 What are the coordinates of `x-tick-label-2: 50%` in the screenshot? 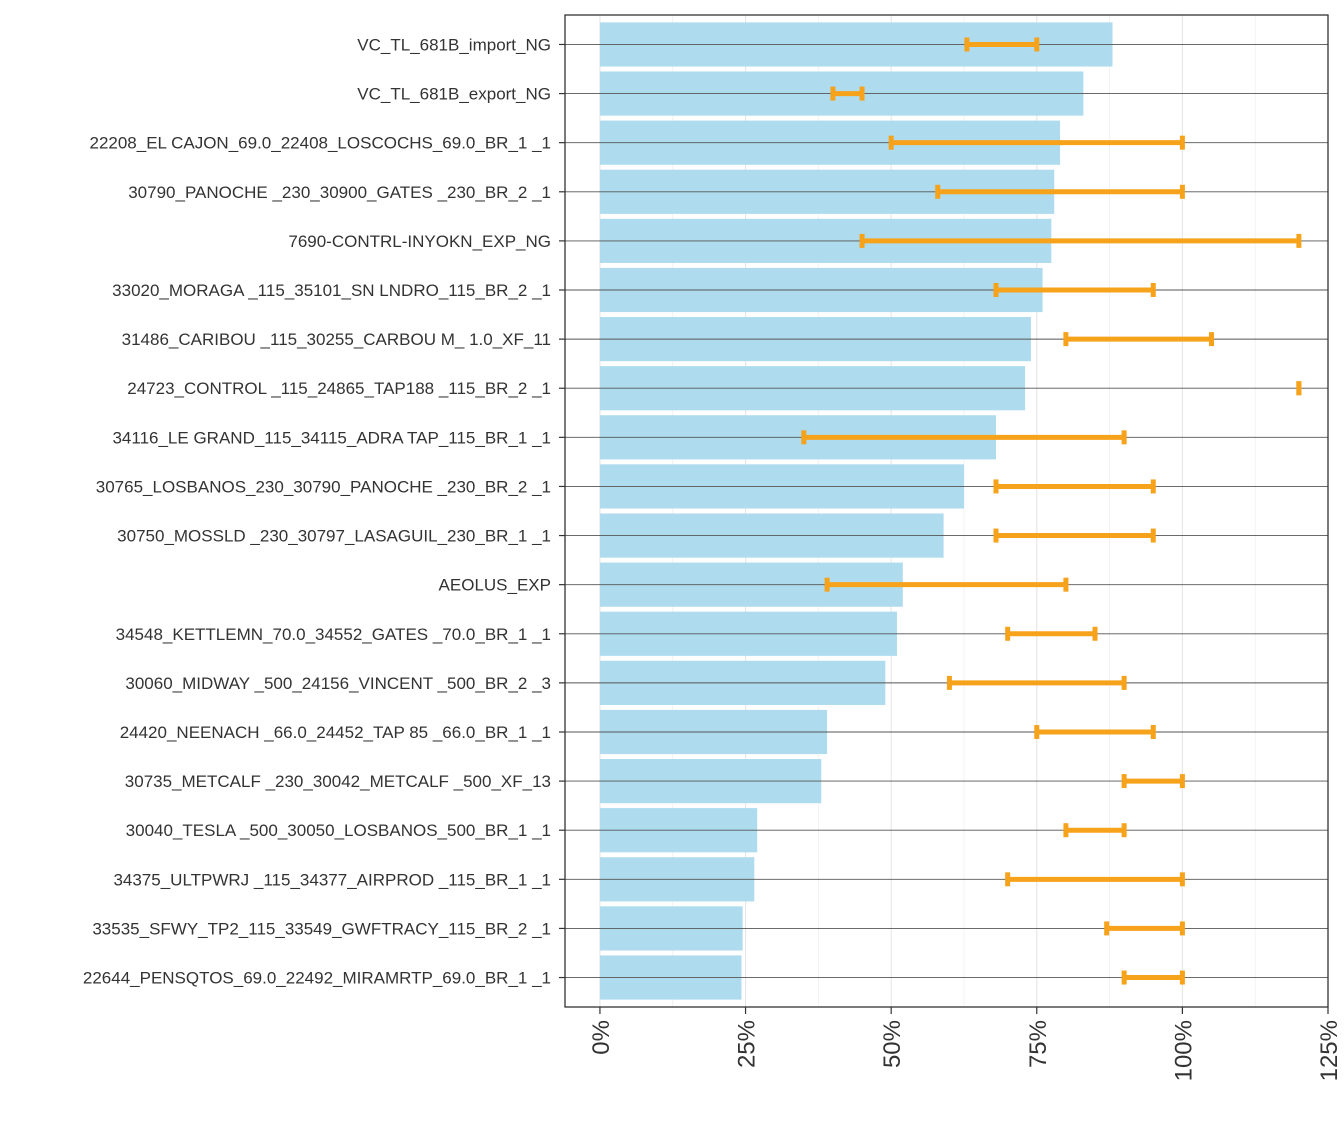 It's located at (892, 1044).